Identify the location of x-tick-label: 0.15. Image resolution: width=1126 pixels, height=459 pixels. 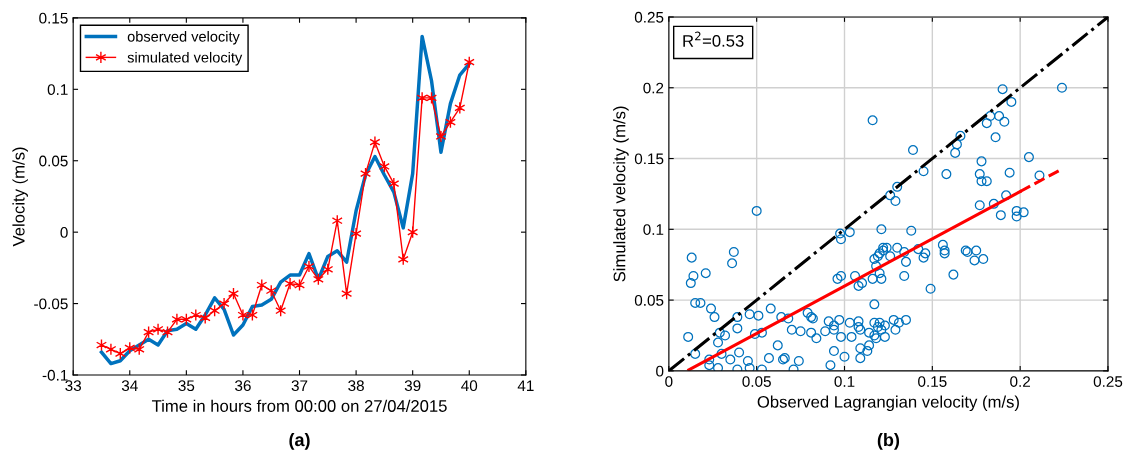
(932, 381).